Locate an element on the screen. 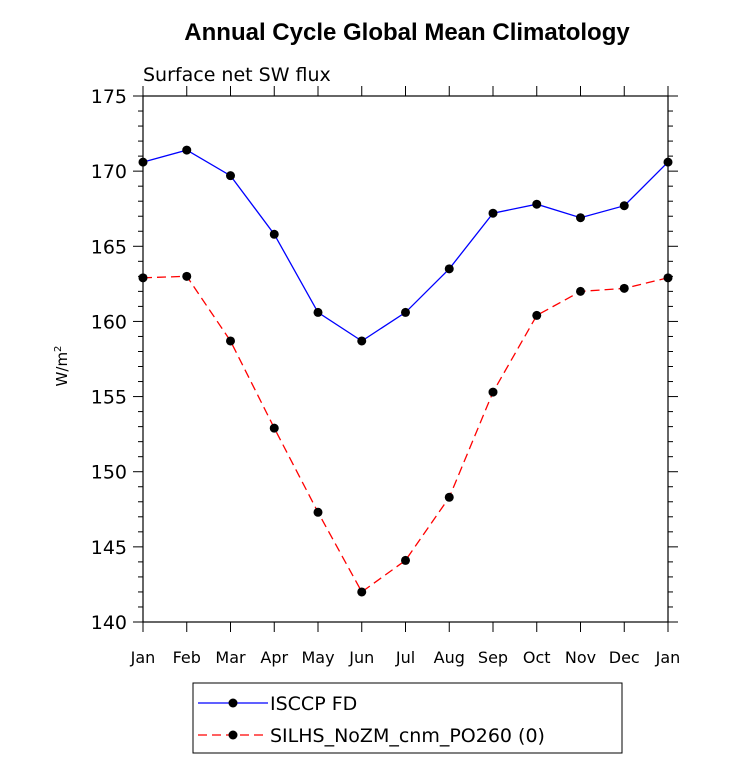  legend-box is located at coordinates (407, 718).